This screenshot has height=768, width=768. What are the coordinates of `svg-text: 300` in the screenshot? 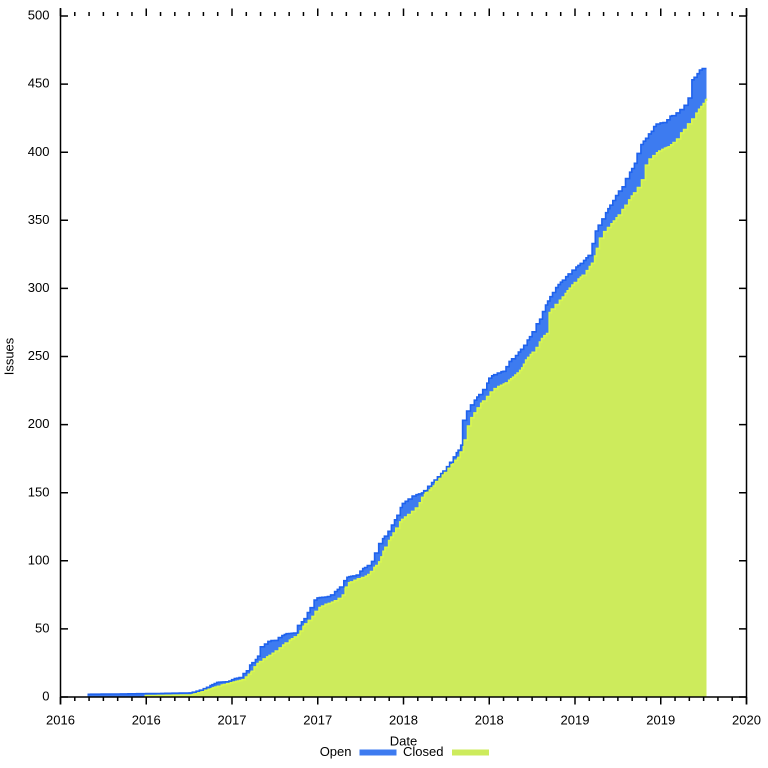 It's located at (39, 287).